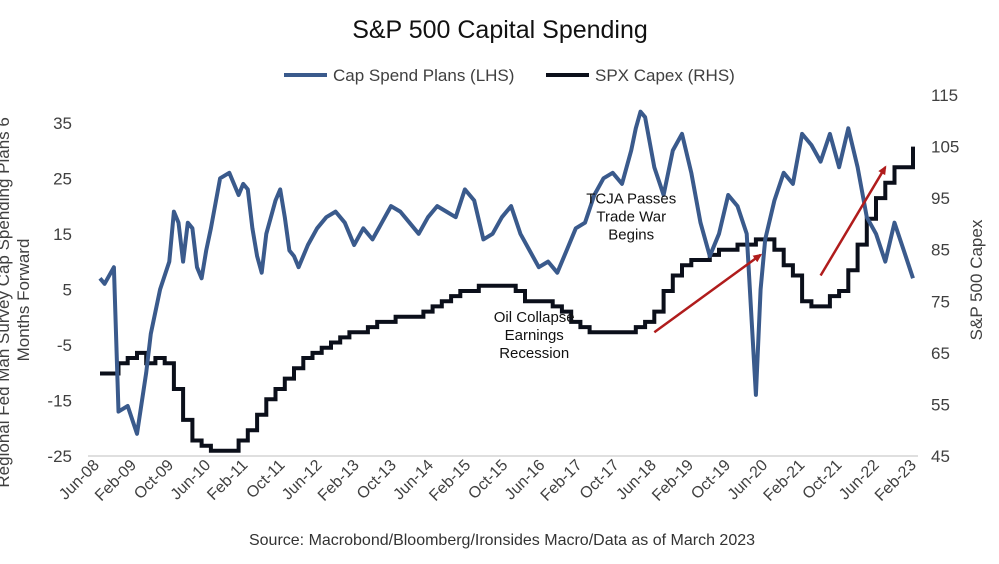 The height and width of the screenshot is (564, 999). Describe the element at coordinates (67, 289) in the screenshot. I see `left-tick-label: 5` at that location.